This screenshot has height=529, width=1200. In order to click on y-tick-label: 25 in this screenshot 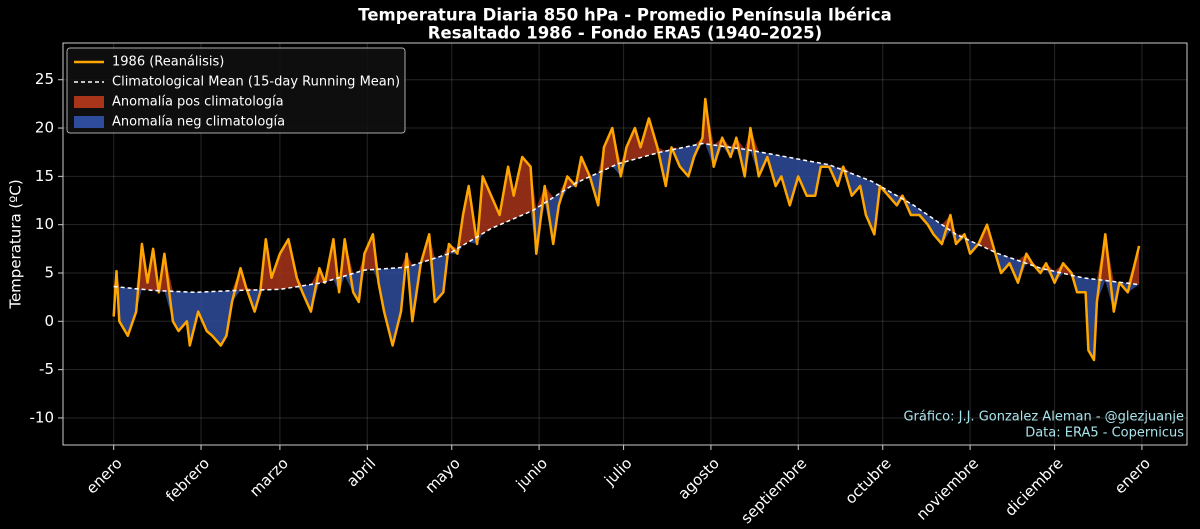, I will do `click(44, 79)`.